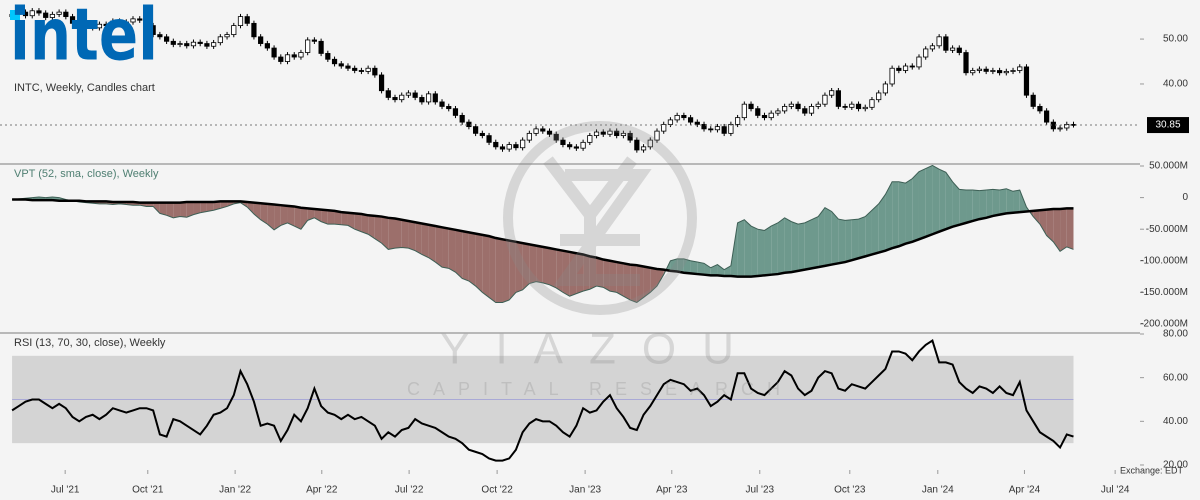  I want to click on y-tick-label: -150.000M, so click(1164, 292).